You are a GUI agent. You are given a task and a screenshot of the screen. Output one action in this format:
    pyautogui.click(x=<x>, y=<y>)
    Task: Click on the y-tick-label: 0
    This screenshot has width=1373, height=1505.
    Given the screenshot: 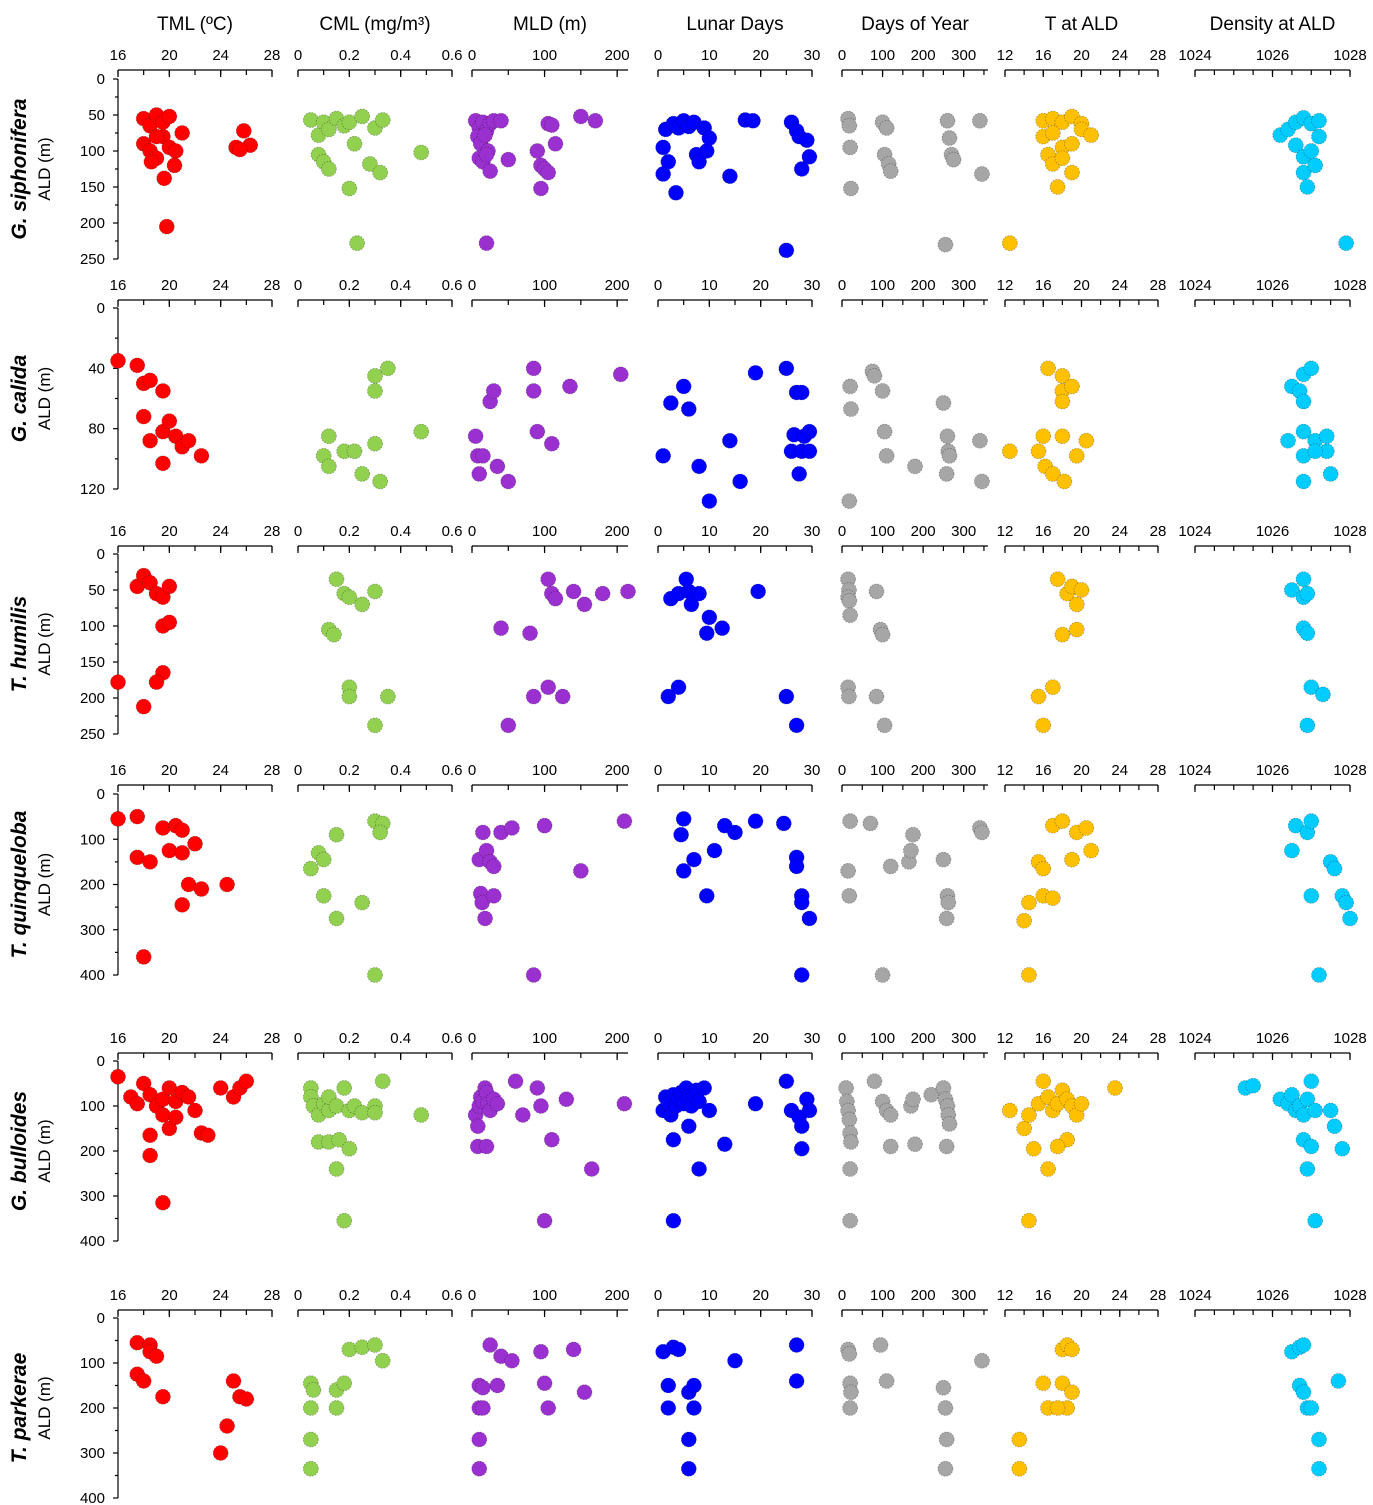 What is the action you would take?
    pyautogui.click(x=101, y=554)
    